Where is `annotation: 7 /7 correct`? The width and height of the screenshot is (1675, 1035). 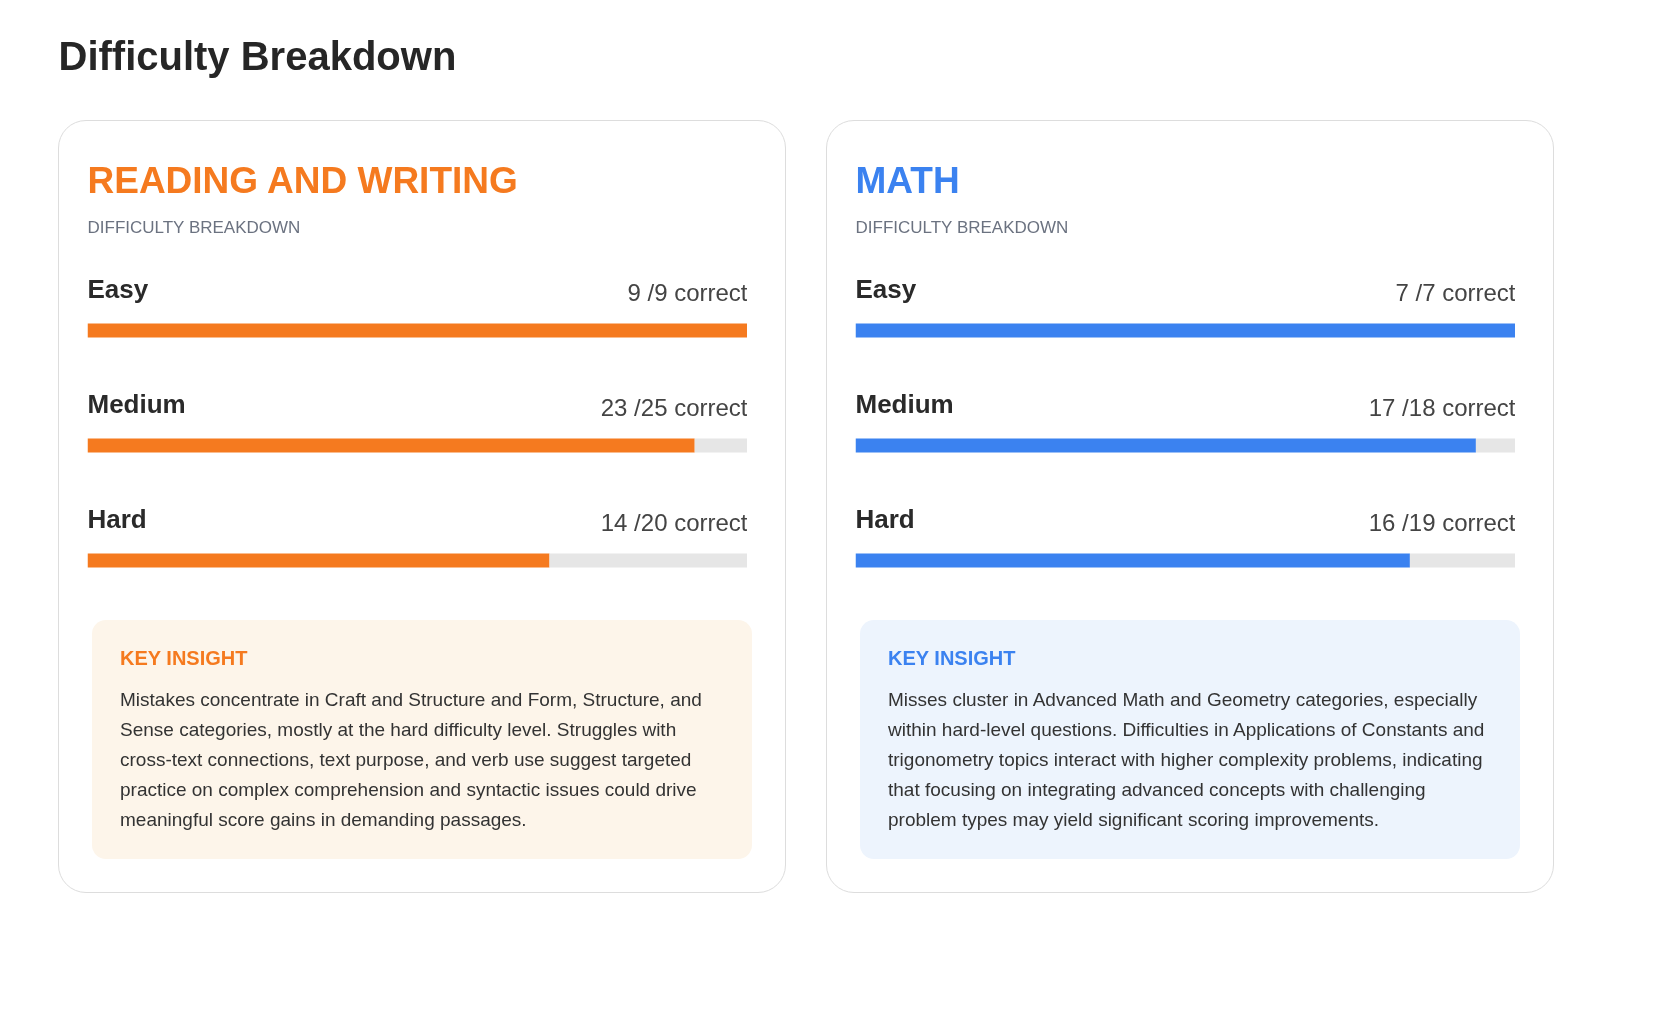 annotation: 7 /7 correct is located at coordinates (1455, 292).